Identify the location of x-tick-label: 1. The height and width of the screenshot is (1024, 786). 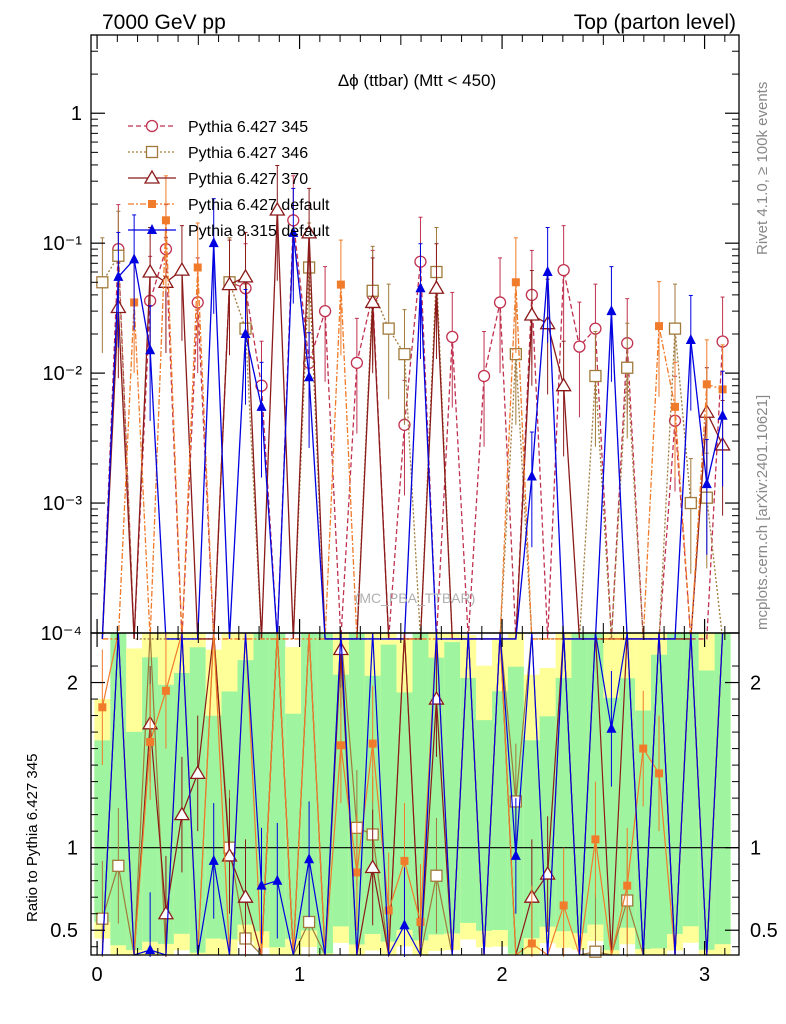
(299, 975).